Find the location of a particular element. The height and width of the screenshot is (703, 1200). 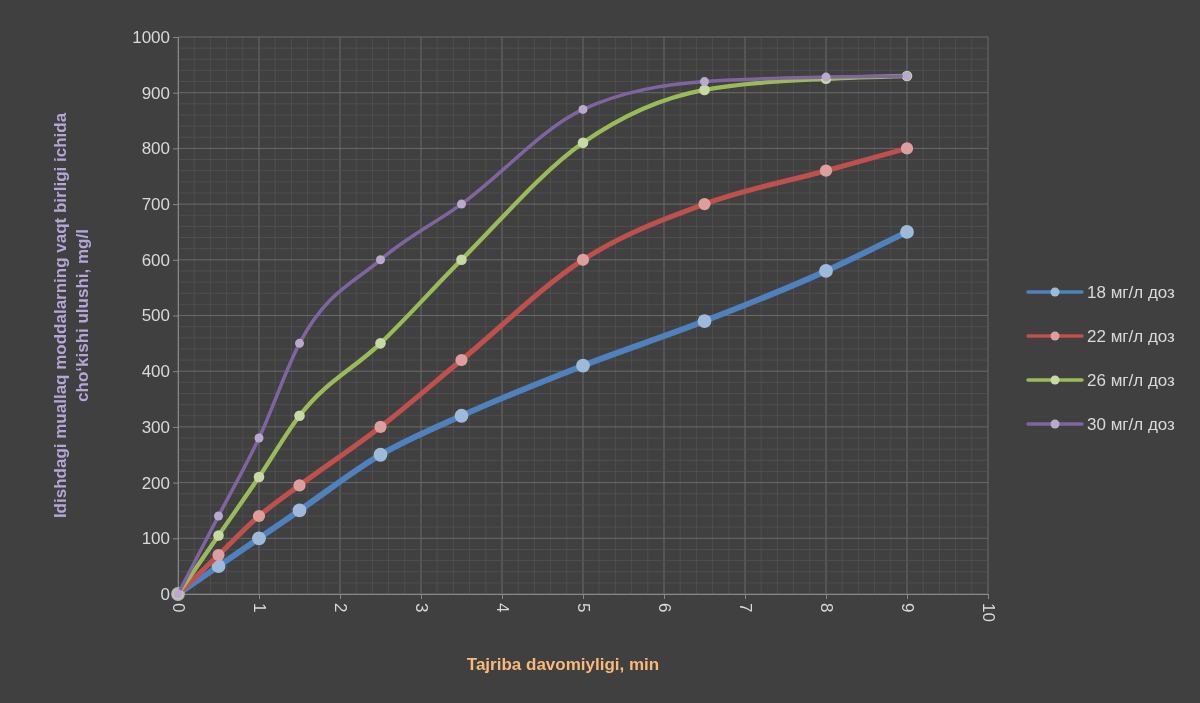

y-tick-label: 400 is located at coordinates (155, 372).